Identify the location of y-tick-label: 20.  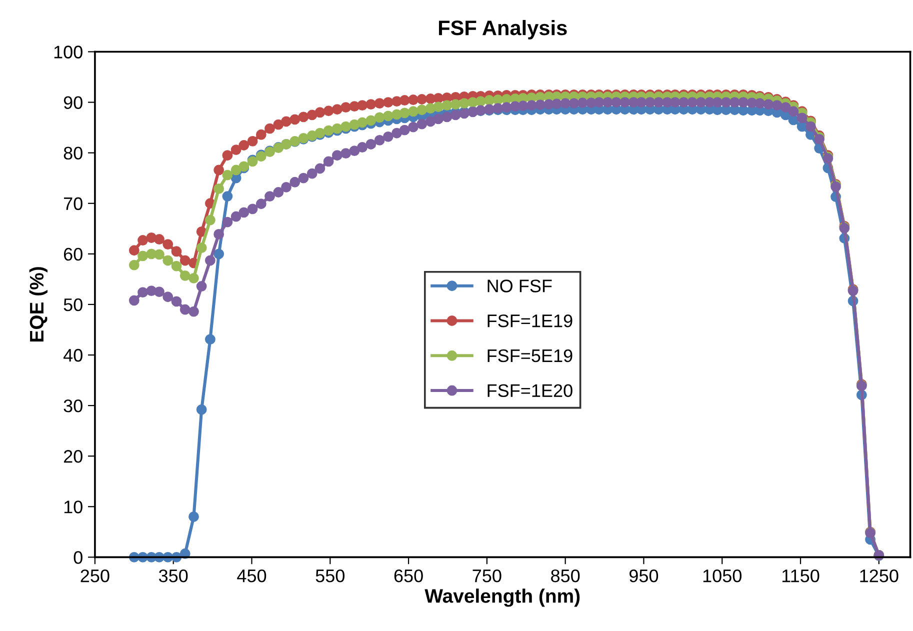
(73, 456).